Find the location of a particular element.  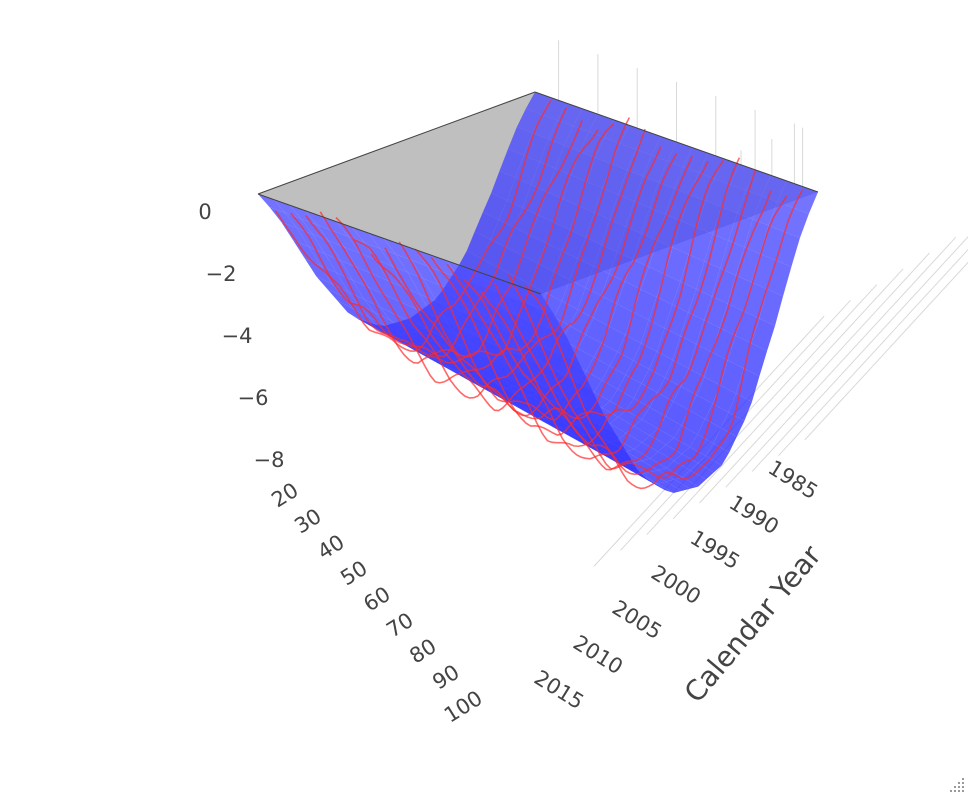

x-tick-label: 20 is located at coordinates (284, 495).